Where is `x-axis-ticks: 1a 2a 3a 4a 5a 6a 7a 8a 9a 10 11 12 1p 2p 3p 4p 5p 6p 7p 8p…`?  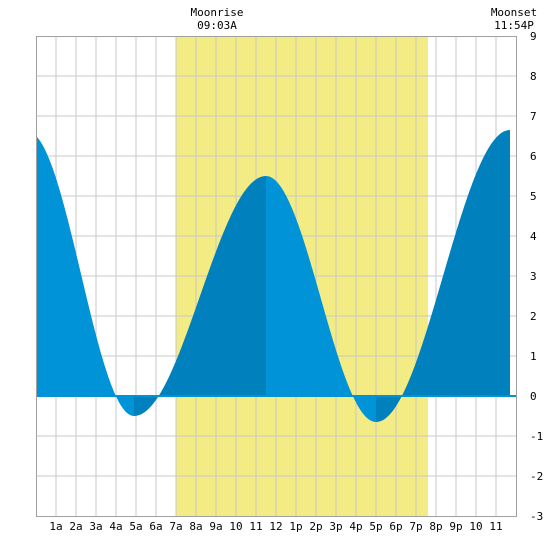 x-axis-ticks: 1a 2a 3a 4a 5a 6a 7a 8a 9a 10 11 12 1p 2p 3p 4p 5p 6p 7p 8p… is located at coordinates (275, 526).